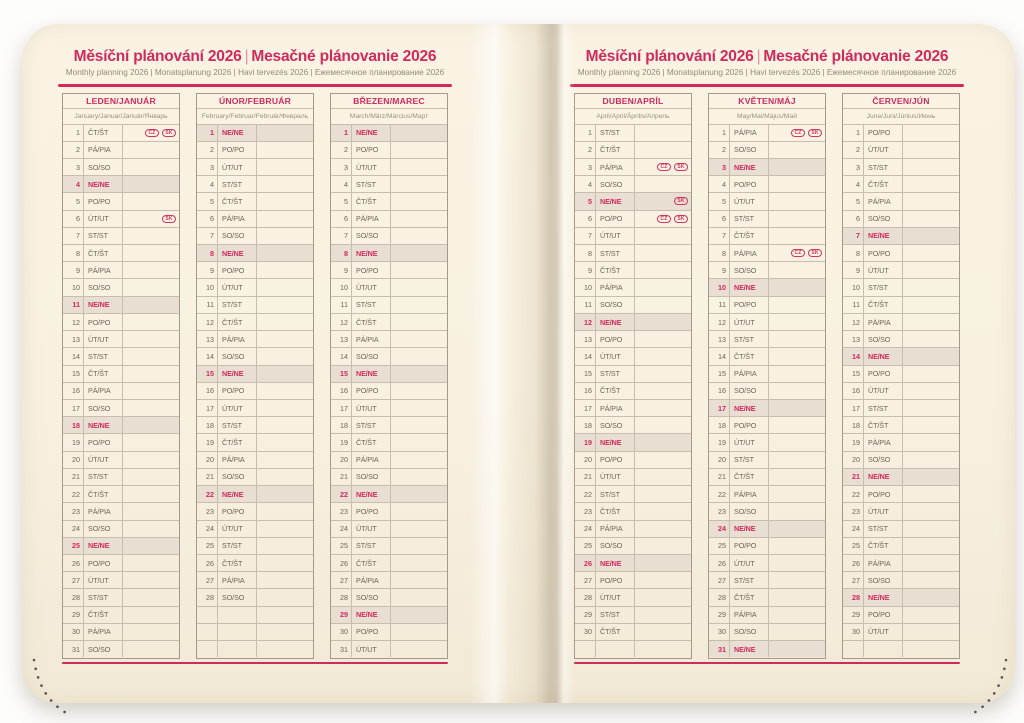 The image size is (1024, 723). I want to click on day-number-cell: 7, so click(207, 236).